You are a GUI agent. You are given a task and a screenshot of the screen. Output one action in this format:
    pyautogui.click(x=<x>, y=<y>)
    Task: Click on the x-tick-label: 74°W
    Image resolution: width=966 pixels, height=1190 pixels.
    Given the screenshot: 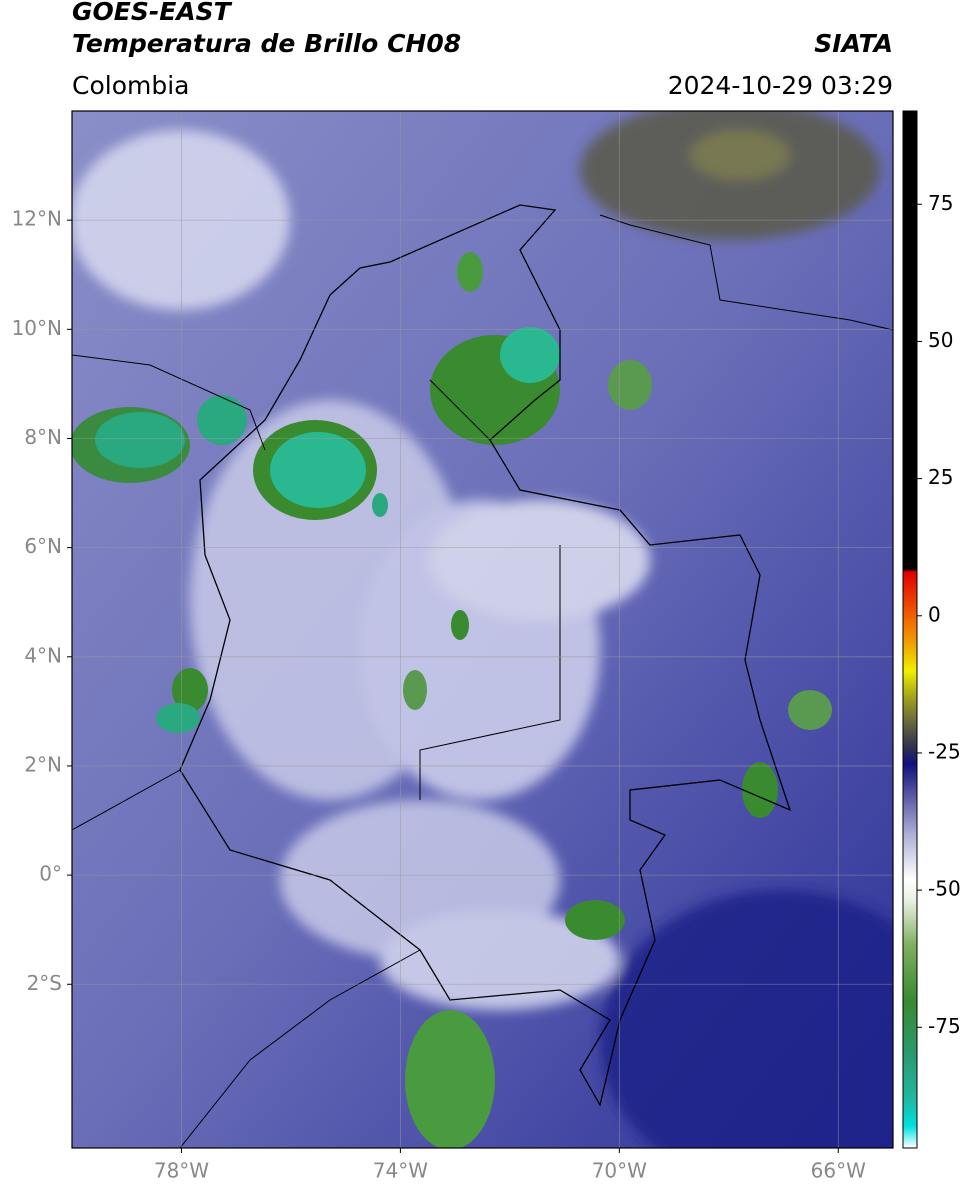 What is the action you would take?
    pyautogui.click(x=400, y=1171)
    